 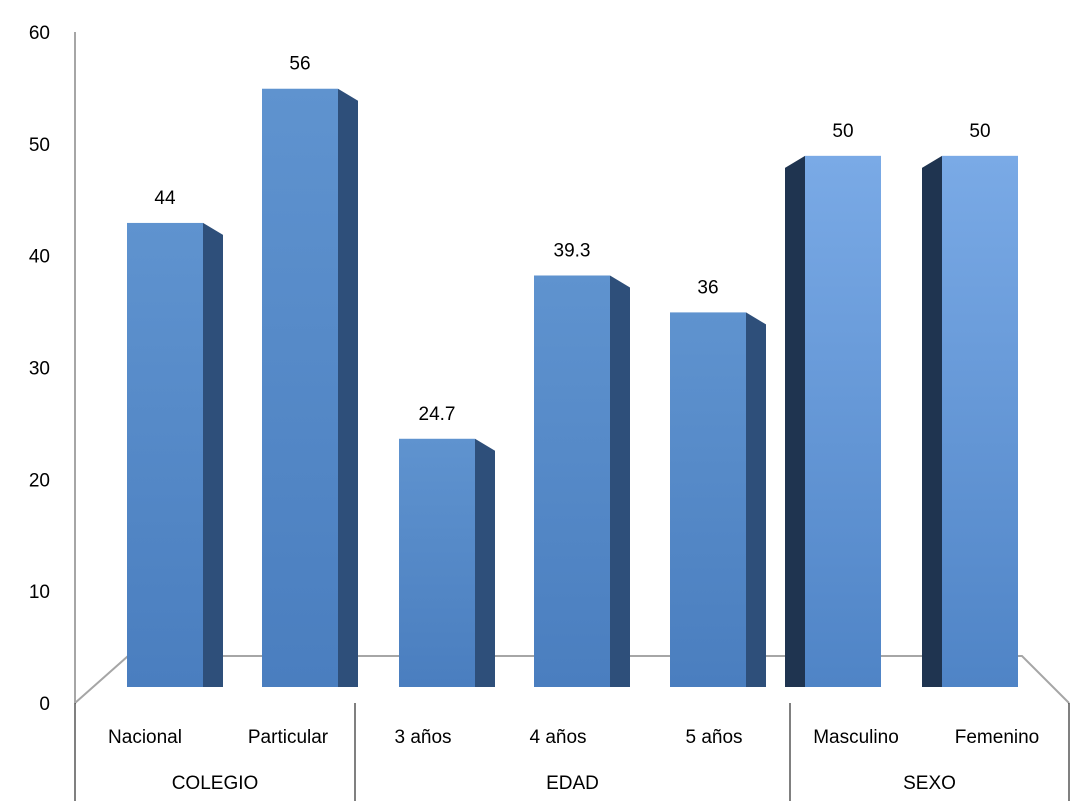 I want to click on x-tick-label-femenino: Femenino, so click(x=997, y=737).